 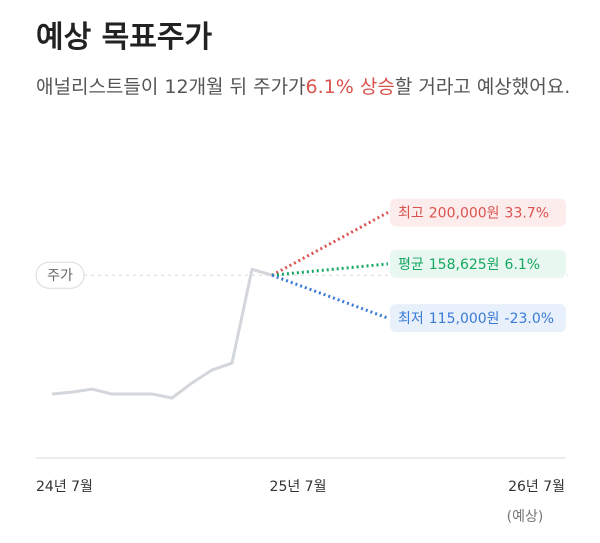 I want to click on target-change: 33.7%, so click(x=527, y=213).